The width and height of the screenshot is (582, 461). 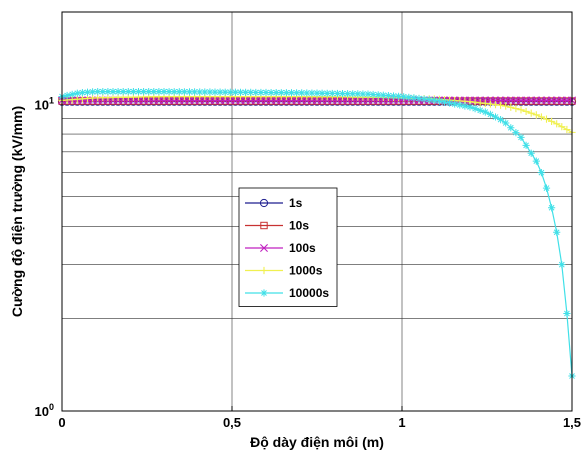 I want to click on y-tick-label: 10⁰, so click(x=44, y=410).